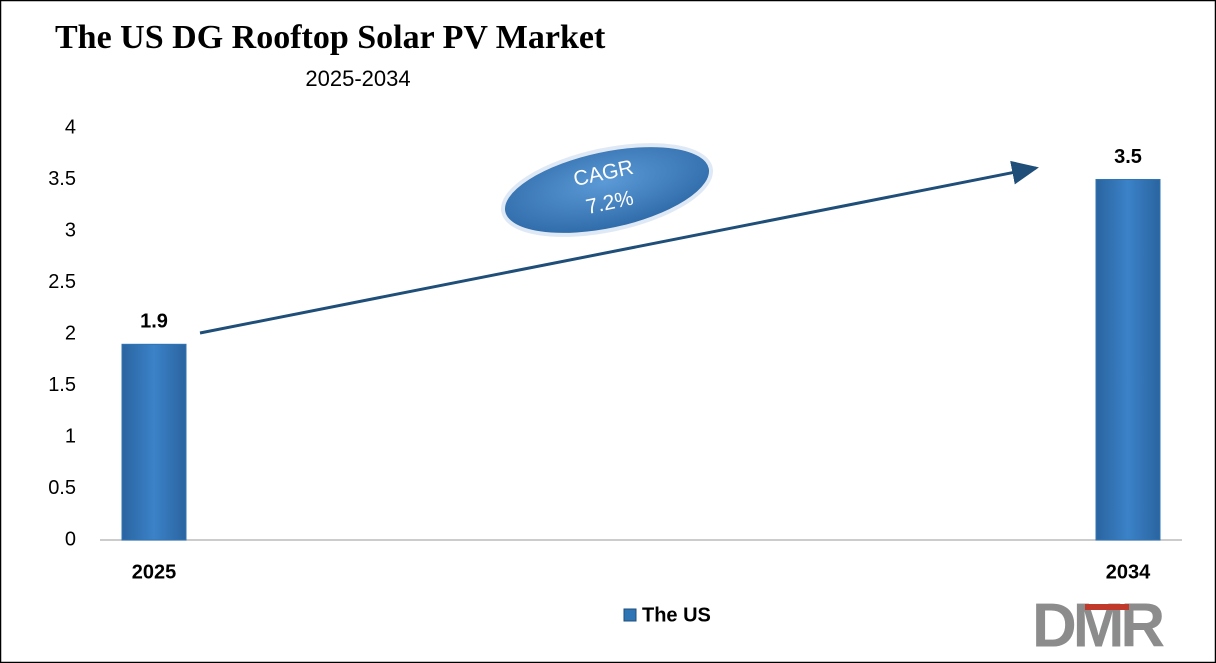  I want to click on value-label: 3.5, so click(1128, 157).